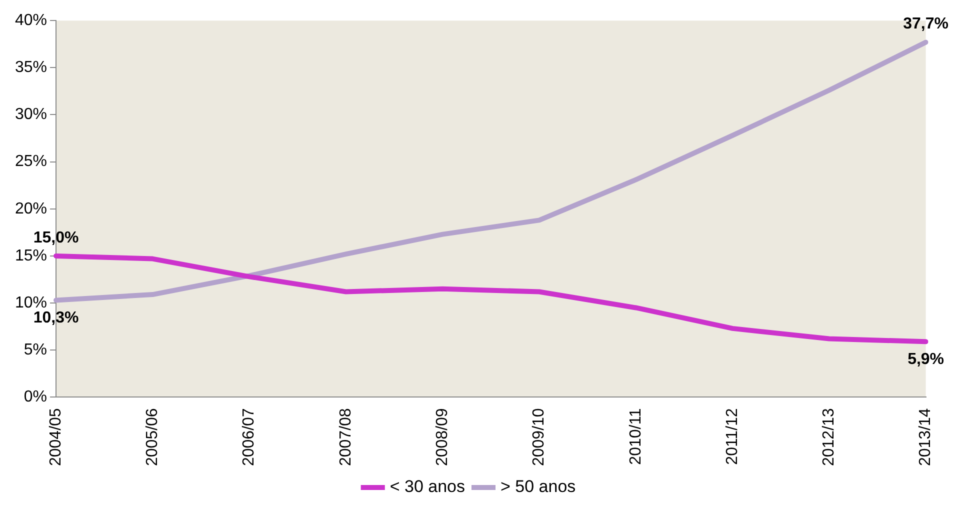 The width and height of the screenshot is (957, 515). I want to click on y-tick-label: 30%, so click(31, 115).